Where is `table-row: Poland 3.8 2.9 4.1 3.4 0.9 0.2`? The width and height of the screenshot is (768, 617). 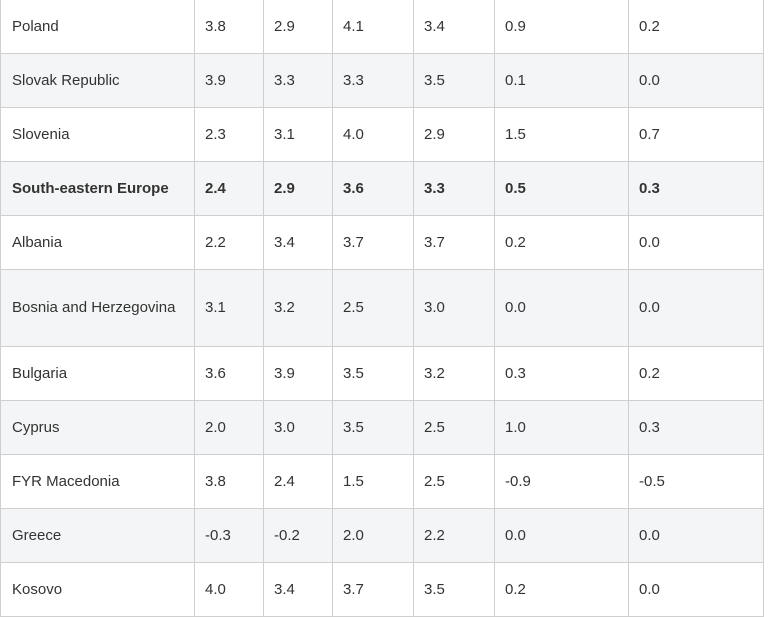
table-row: Poland 3.8 2.9 4.1 3.4 0.9 0.2 is located at coordinates (382, 27).